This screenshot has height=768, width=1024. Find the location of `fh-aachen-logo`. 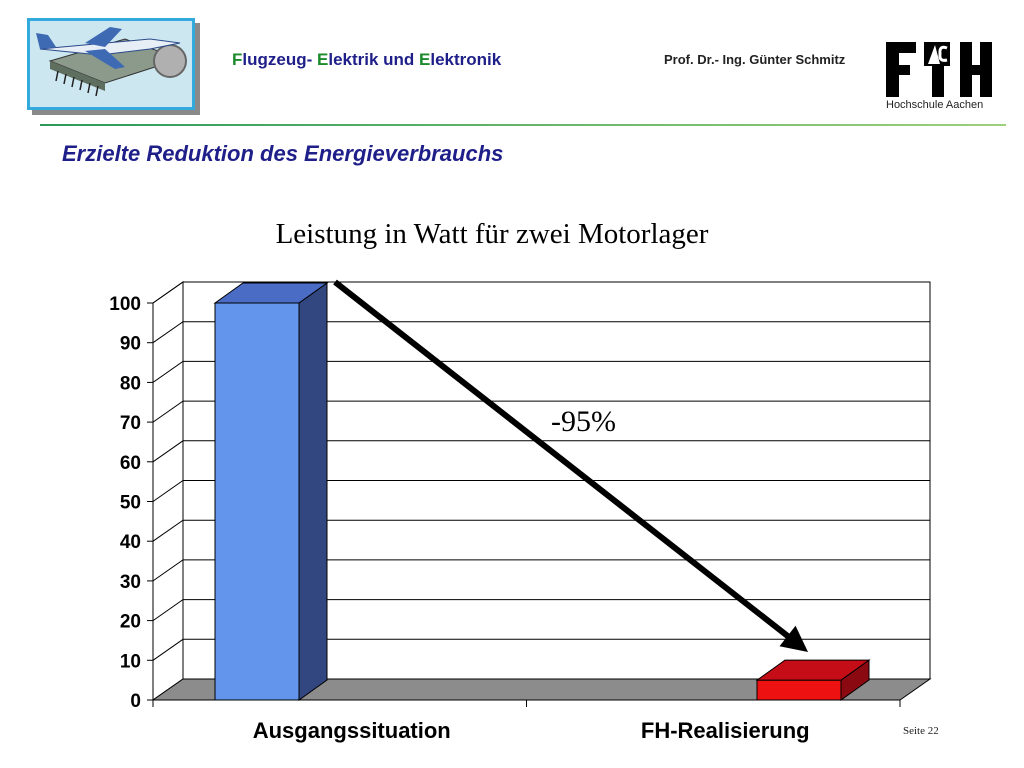

fh-aachen-logo is located at coordinates (939, 69).